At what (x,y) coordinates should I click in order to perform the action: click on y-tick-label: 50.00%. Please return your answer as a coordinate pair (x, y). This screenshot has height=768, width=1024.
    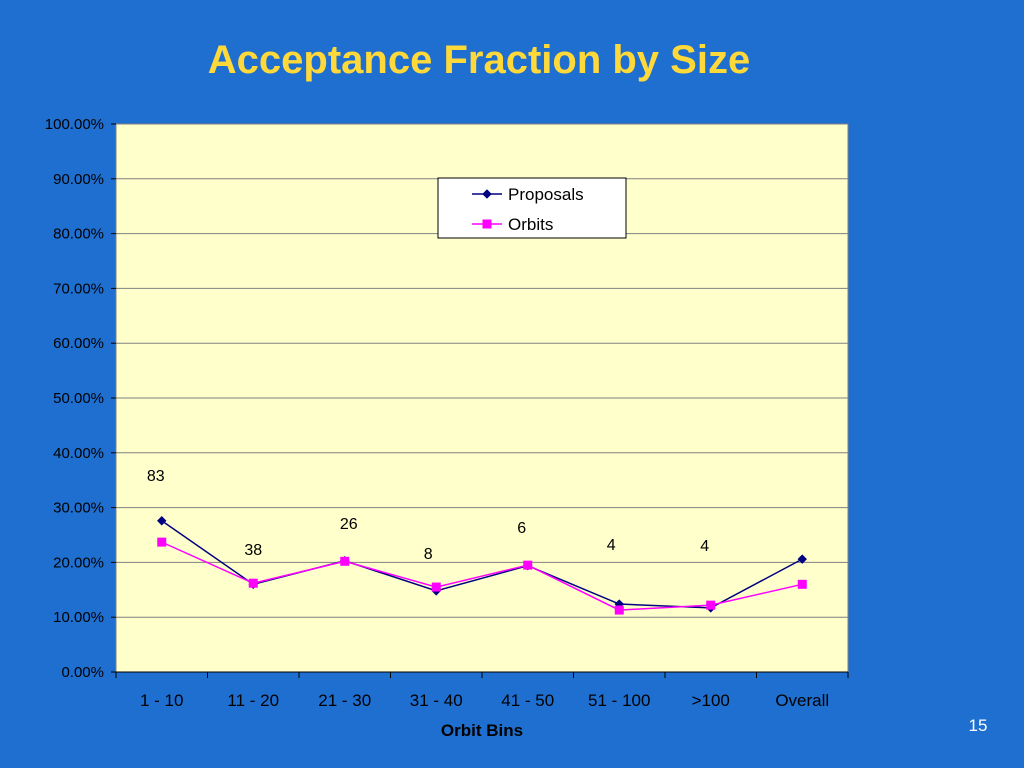
    Looking at the image, I should click on (78, 398).